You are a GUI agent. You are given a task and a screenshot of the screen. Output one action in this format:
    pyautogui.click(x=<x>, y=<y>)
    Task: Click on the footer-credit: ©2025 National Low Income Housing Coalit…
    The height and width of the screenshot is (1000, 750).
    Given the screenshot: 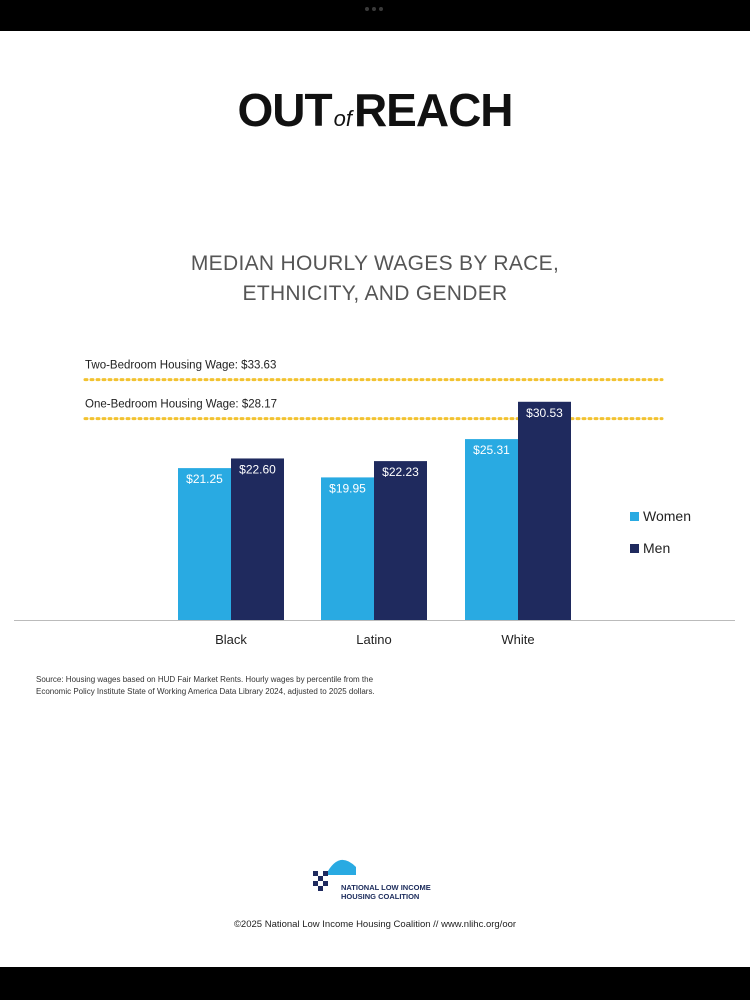 What is the action you would take?
    pyautogui.click(x=375, y=924)
    